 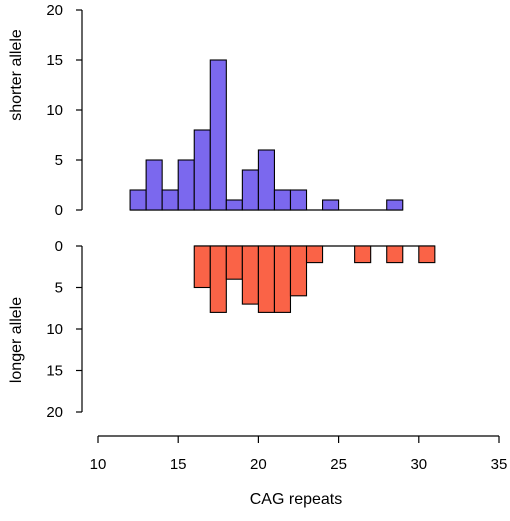 What do you see at coordinates (16, 75) in the screenshot?
I see `y-axis-label-shorter-allele: shorter allele` at bounding box center [16, 75].